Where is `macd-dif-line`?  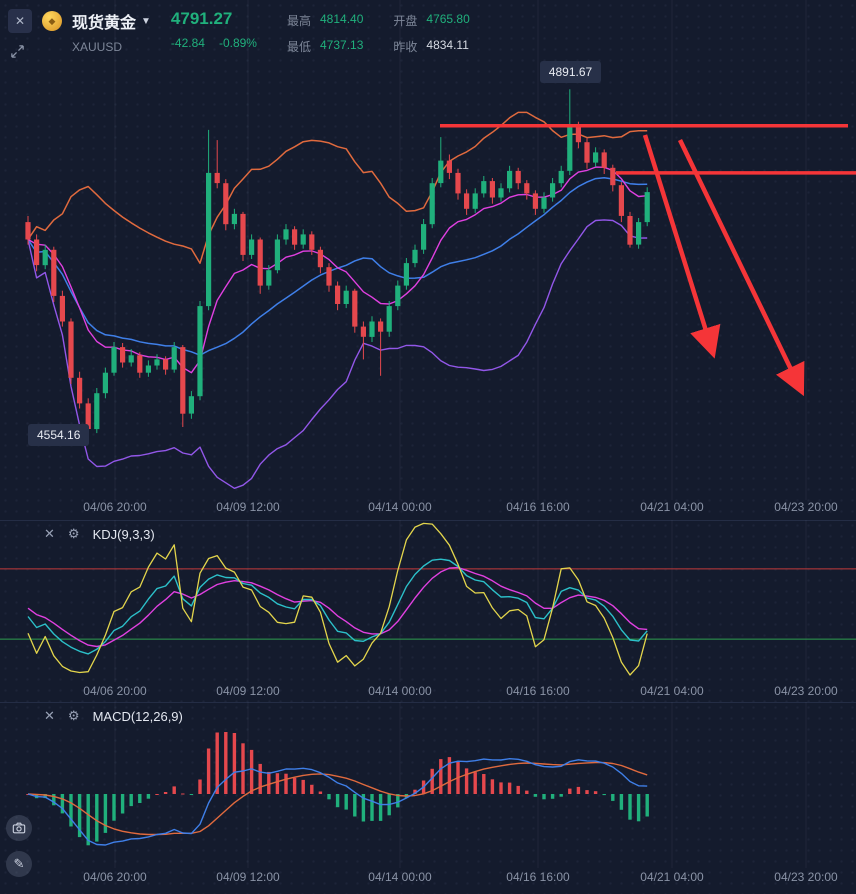 macd-dif-line is located at coordinates (337, 802).